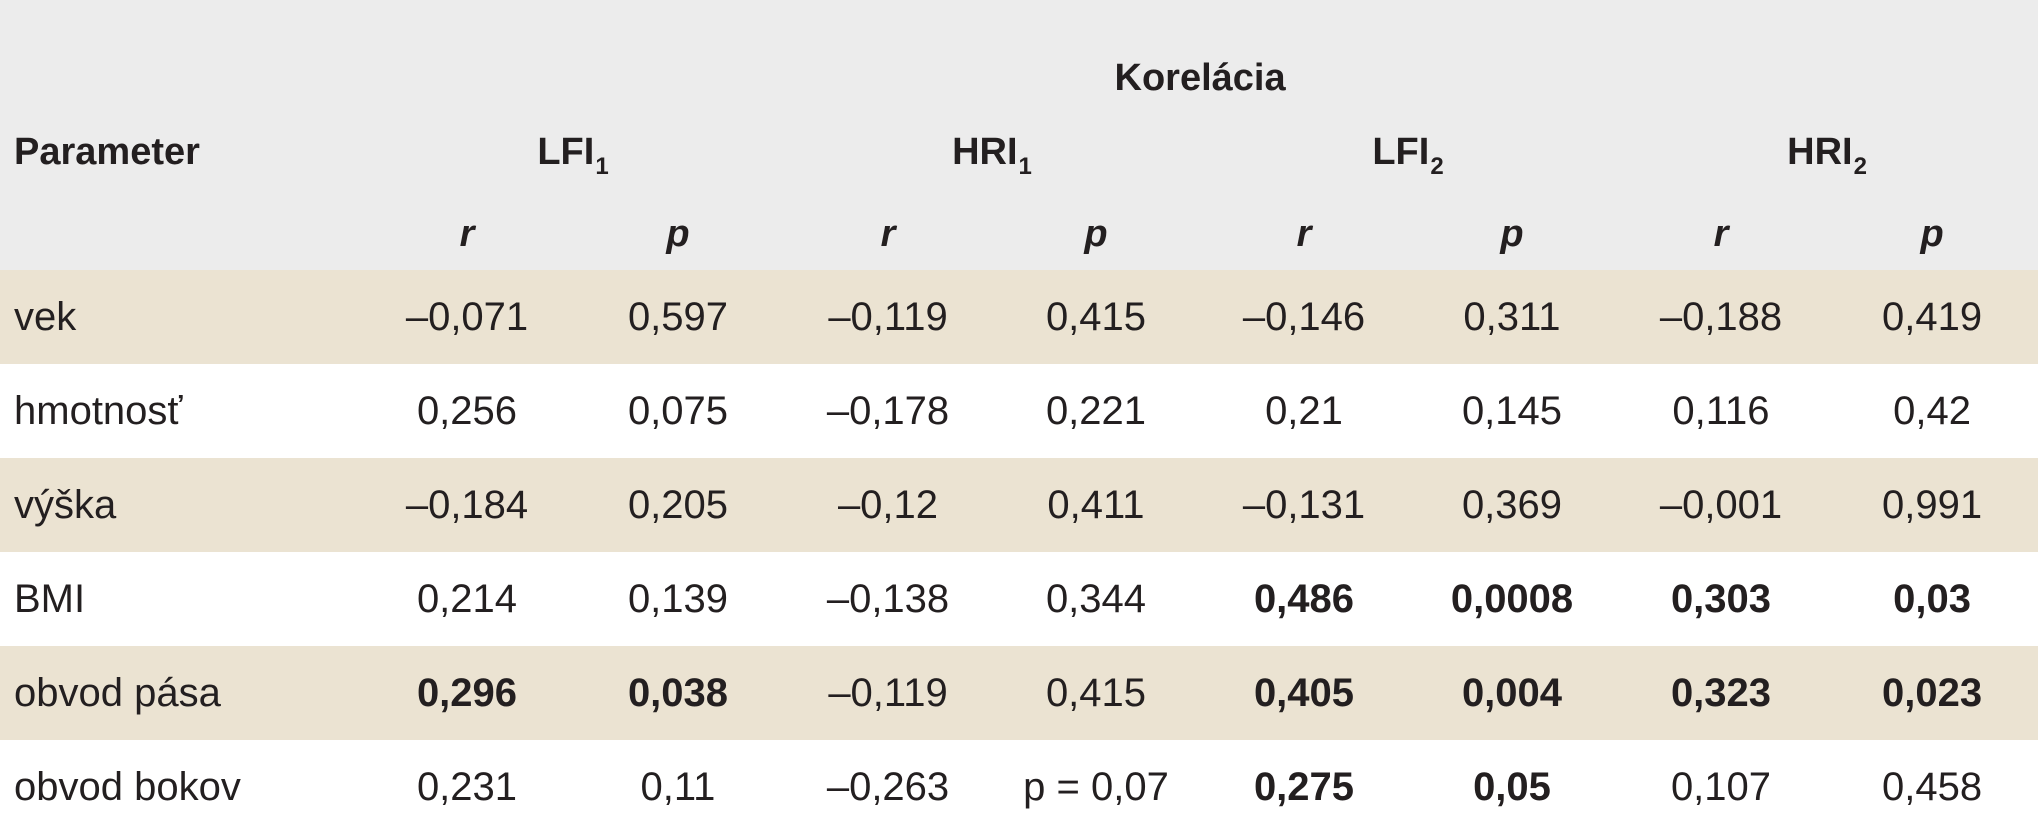  What do you see at coordinates (1721, 411) in the screenshot?
I see `r-value-cell: 0,116` at bounding box center [1721, 411].